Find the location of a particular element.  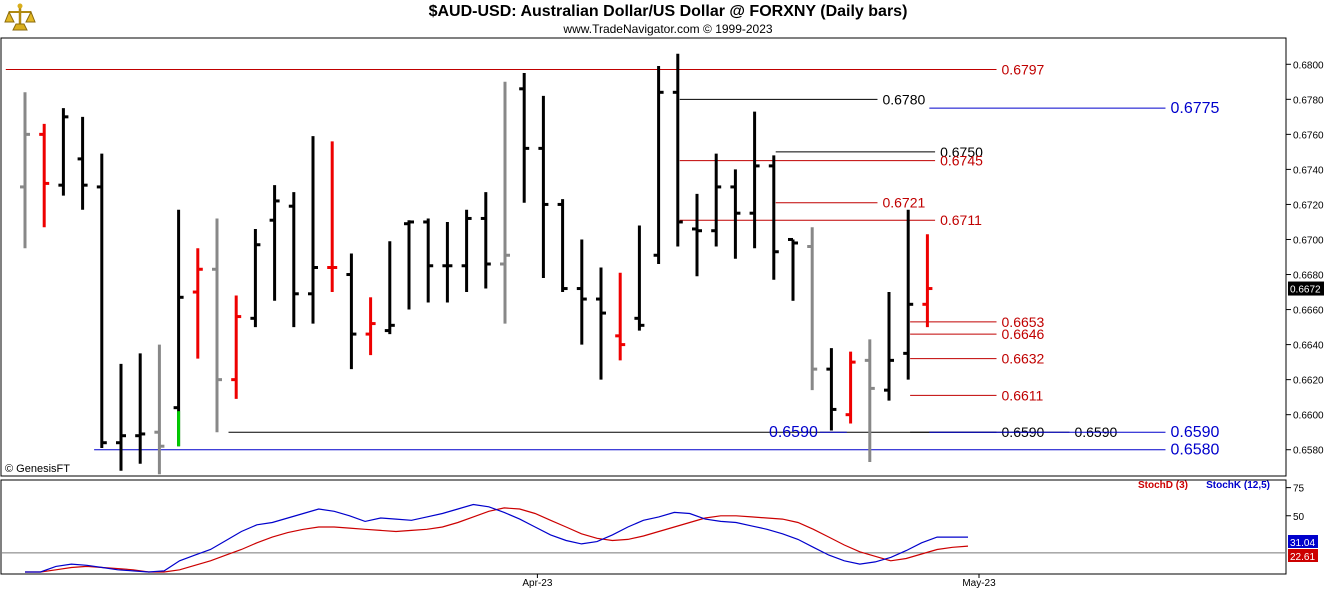

last-price-label: 0.6672 is located at coordinates (1305, 290).